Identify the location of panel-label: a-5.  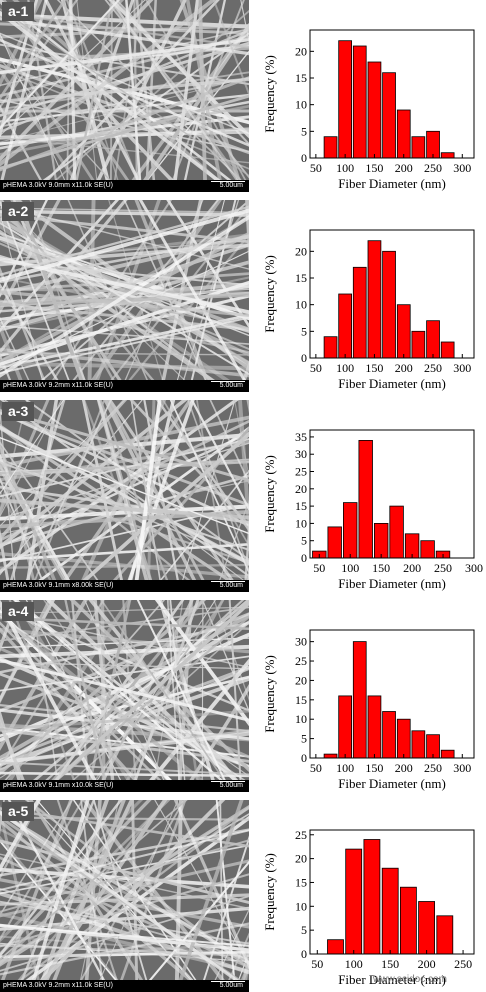
(18, 811).